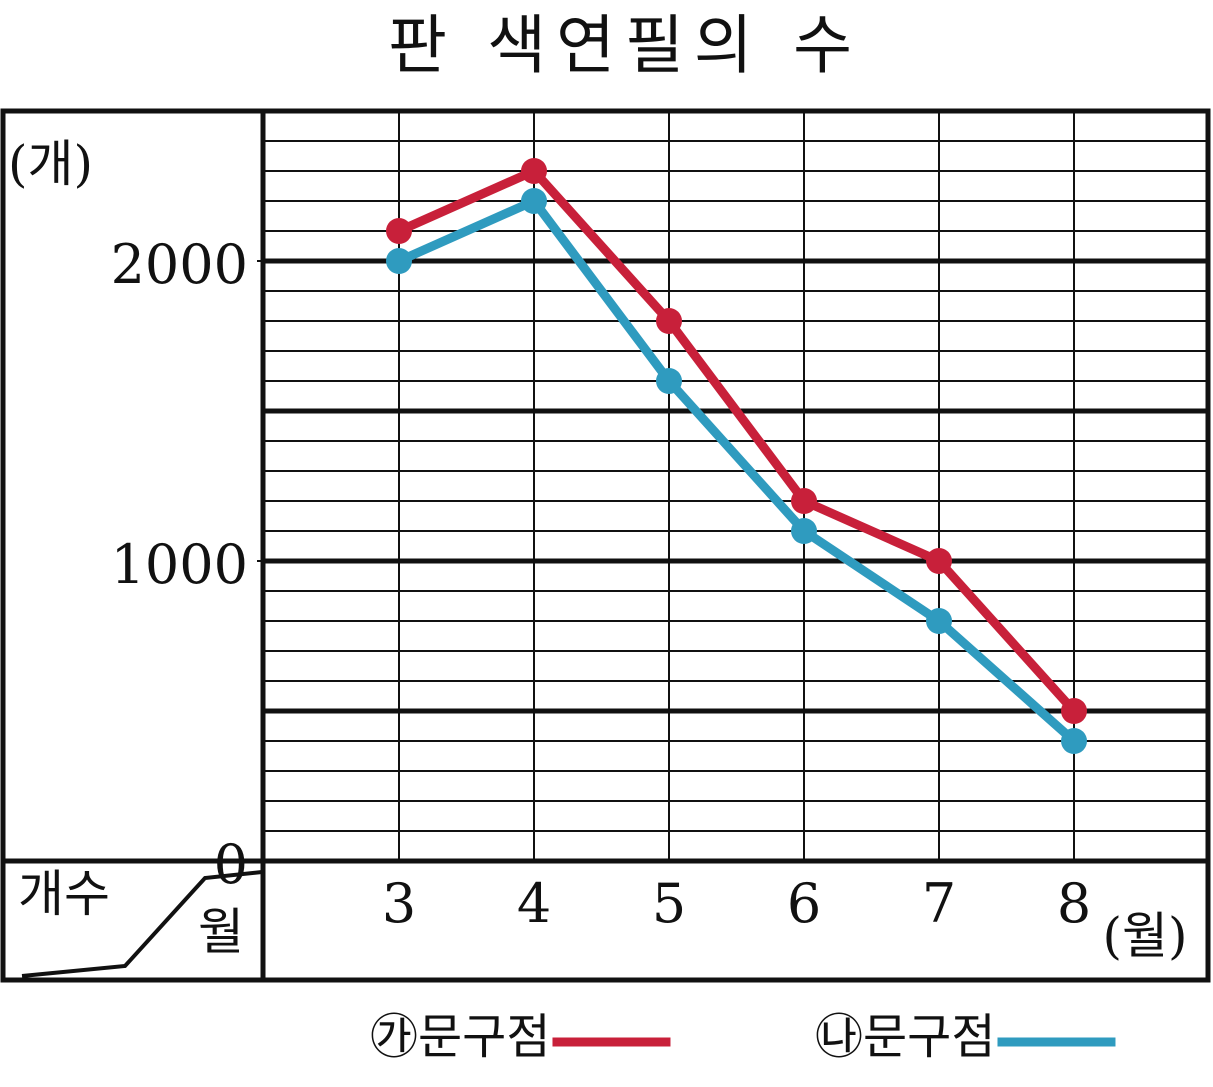 The width and height of the screenshot is (1213, 1087). I want to click on legend-label: ㉯문구점, so click(905, 1037).